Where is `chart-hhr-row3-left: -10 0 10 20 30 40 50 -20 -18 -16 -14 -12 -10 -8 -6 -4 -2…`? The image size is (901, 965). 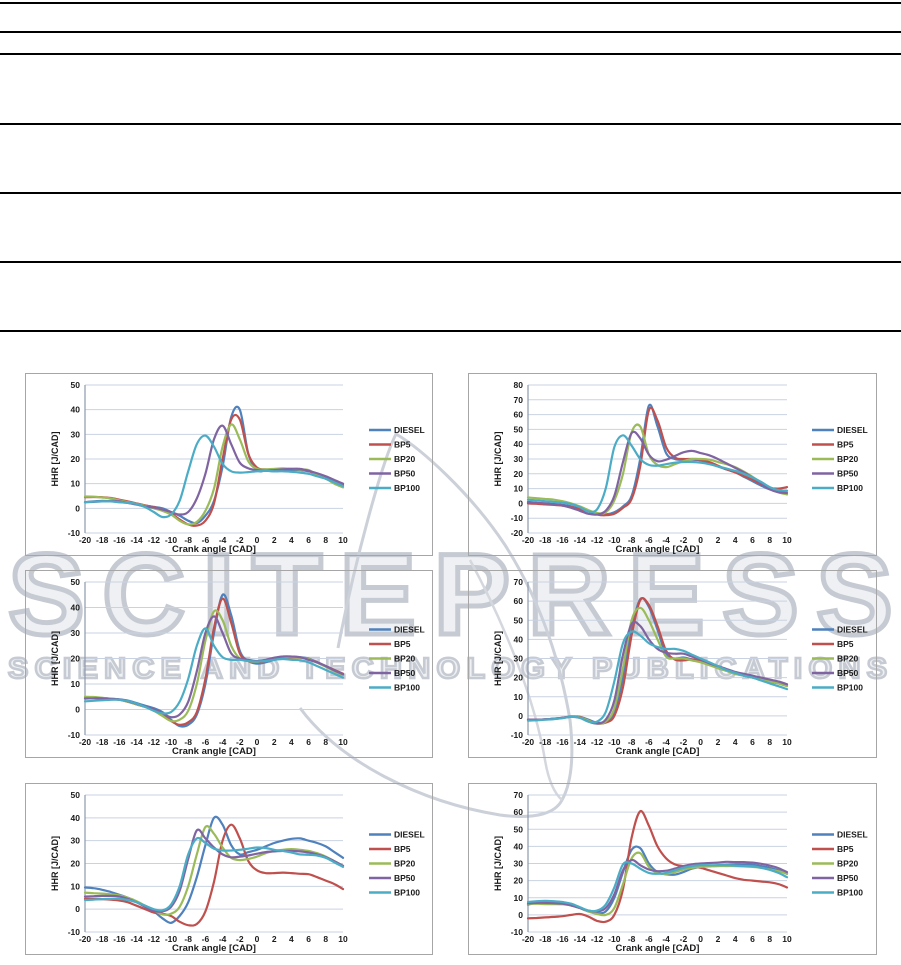 chart-hhr-row3-left: -10 0 10 20 30 40 50 -20 -18 -16 -14 -12 -10 -8 -6 -4 -2… is located at coordinates (229, 869).